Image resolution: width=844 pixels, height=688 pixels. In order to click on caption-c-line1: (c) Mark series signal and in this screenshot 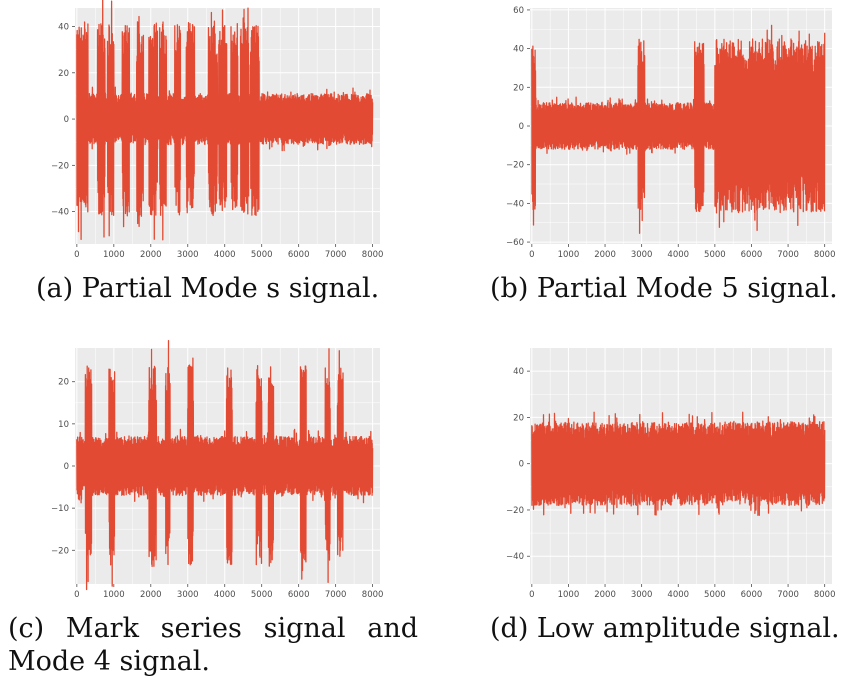, I will do `click(213, 628)`.